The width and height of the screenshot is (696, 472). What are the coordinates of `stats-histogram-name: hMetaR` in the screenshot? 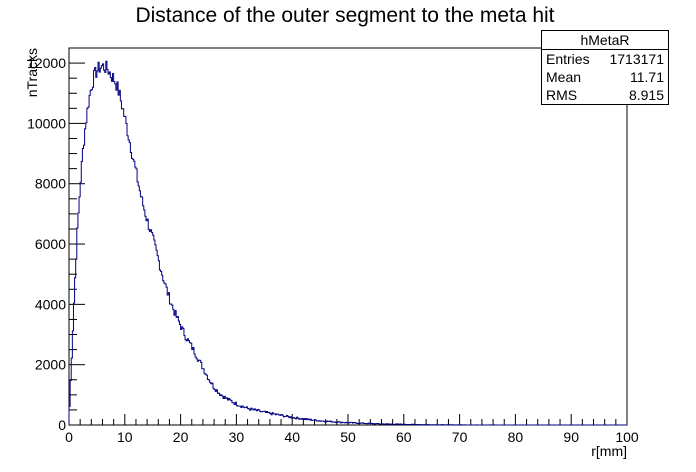 It's located at (605, 40).